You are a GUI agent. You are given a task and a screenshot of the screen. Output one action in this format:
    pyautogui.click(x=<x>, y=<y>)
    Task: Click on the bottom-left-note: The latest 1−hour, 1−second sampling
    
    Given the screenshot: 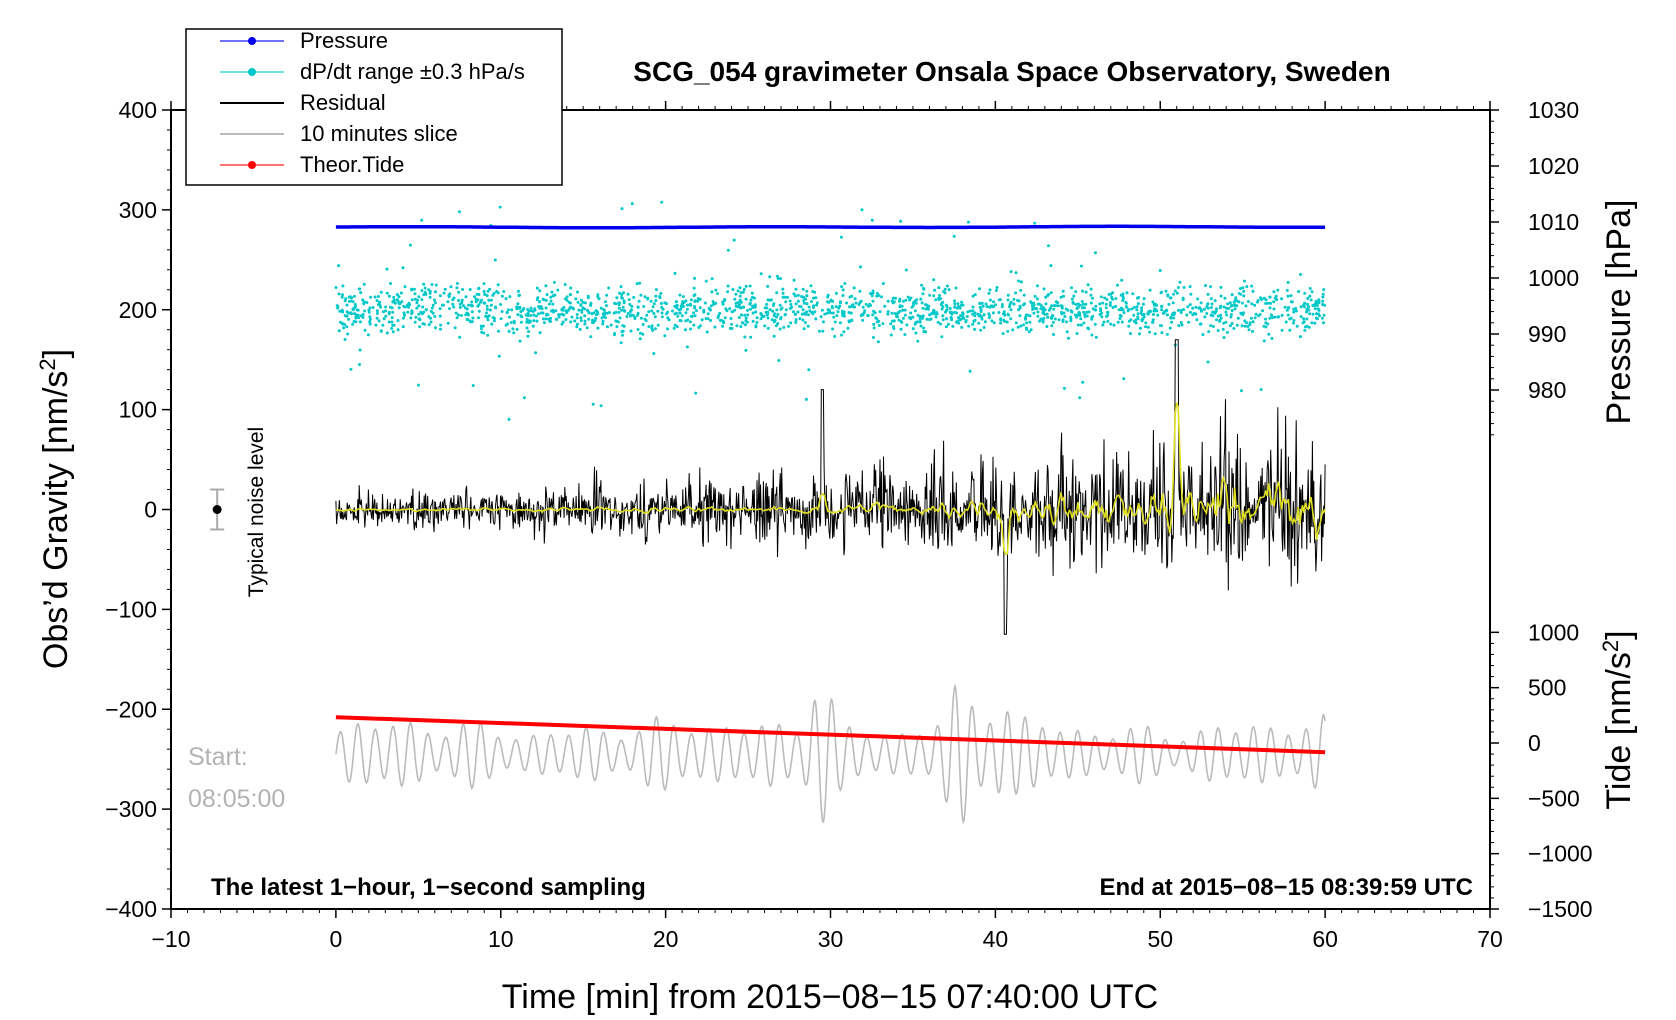 What is the action you would take?
    pyautogui.click(x=428, y=887)
    